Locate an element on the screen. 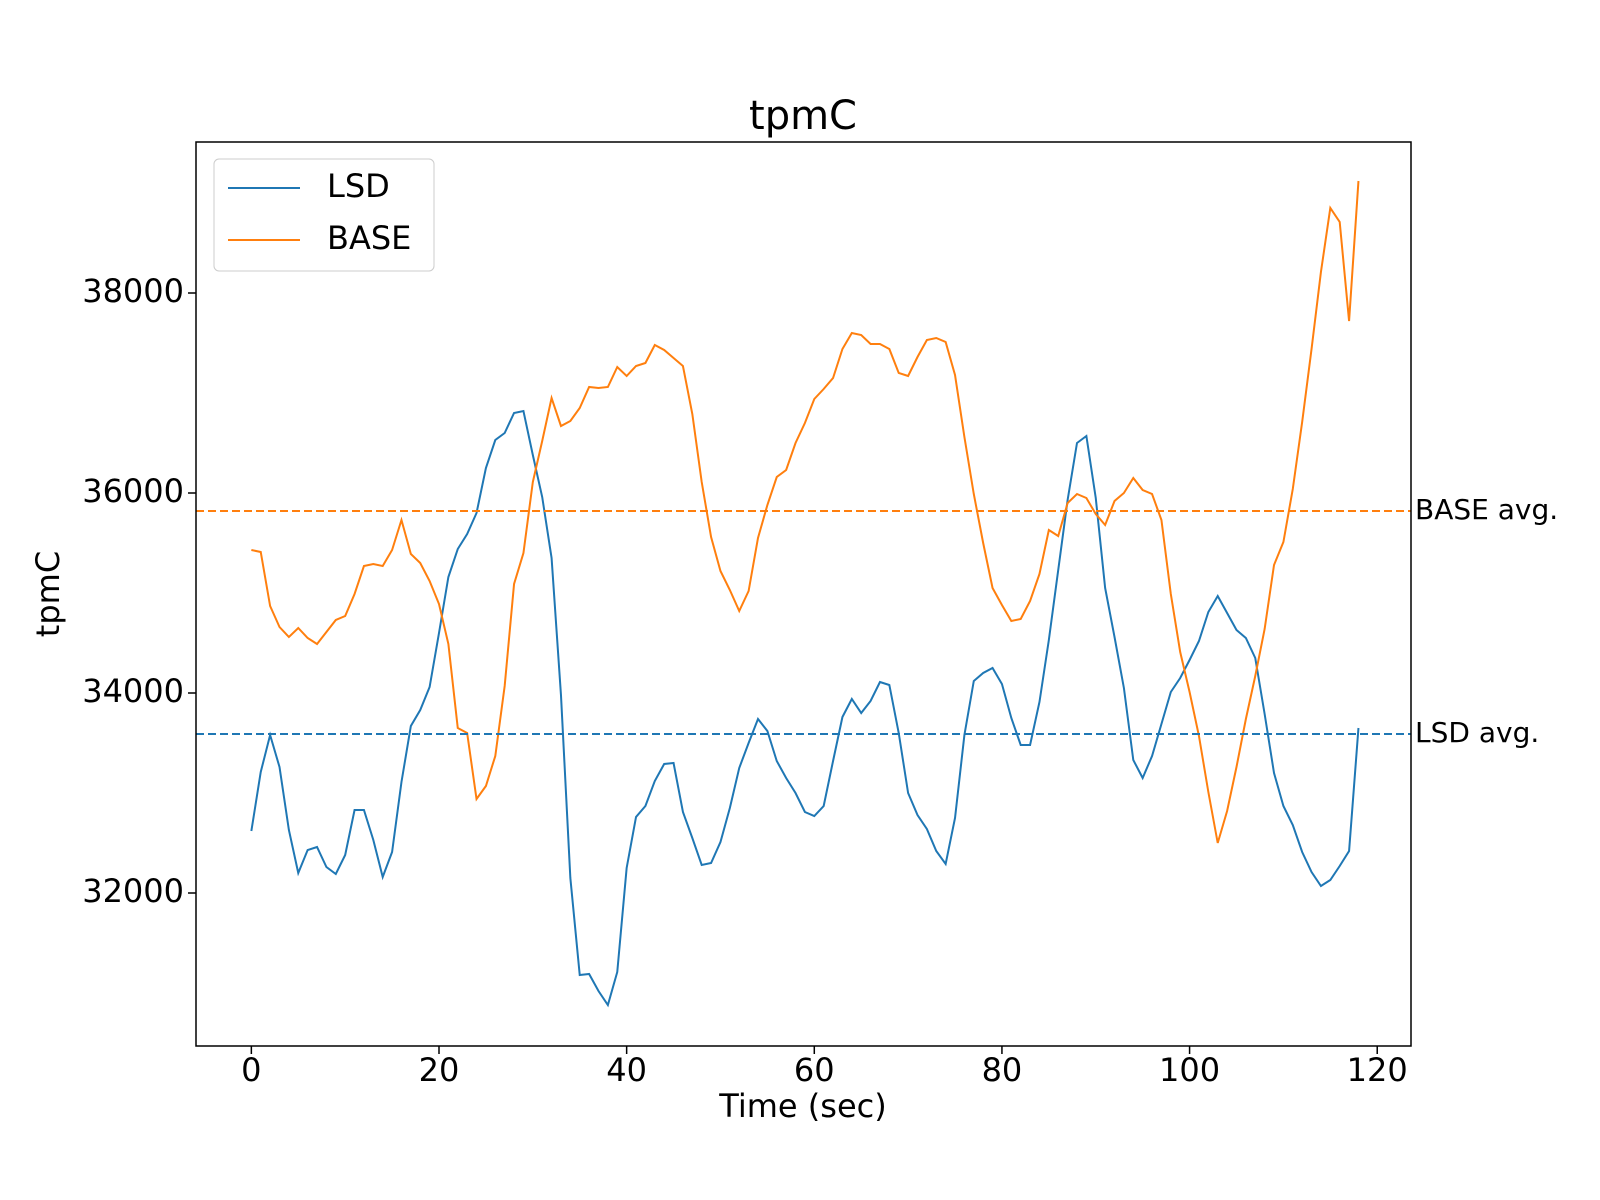  reference-label: LSD avg. is located at coordinates (1477, 732).